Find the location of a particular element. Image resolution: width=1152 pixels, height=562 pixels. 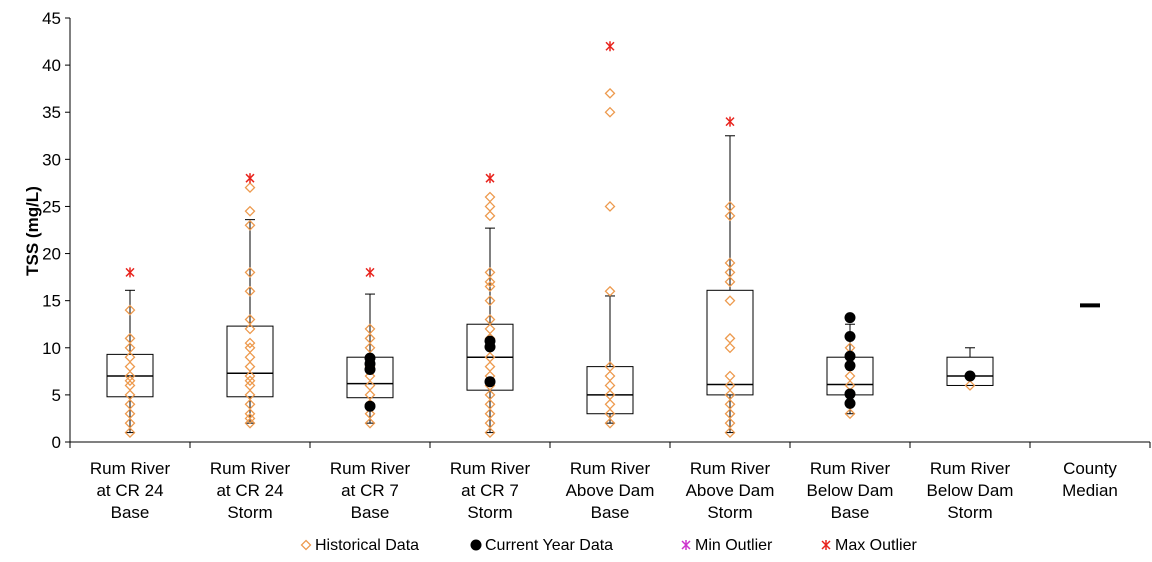

y-tick-label: 45 is located at coordinates (51, 18).